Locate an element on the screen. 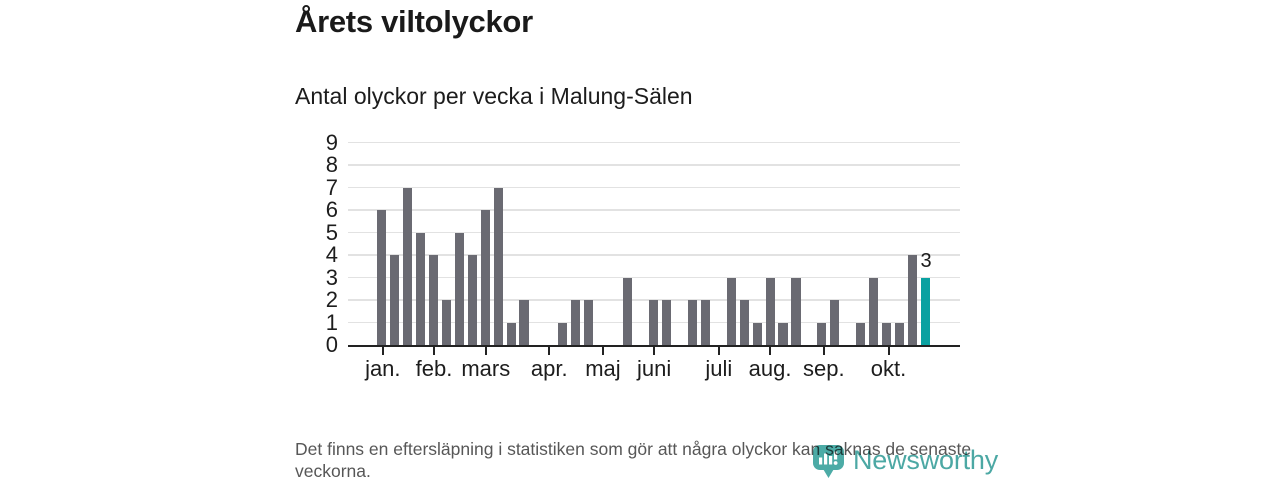 The image size is (1280, 480). x-axis-tick-sep is located at coordinates (823, 351).